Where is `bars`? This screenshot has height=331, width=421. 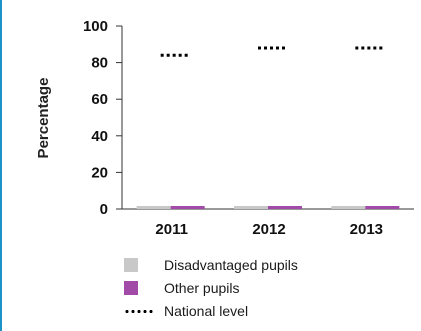
bars is located at coordinates (268, 207).